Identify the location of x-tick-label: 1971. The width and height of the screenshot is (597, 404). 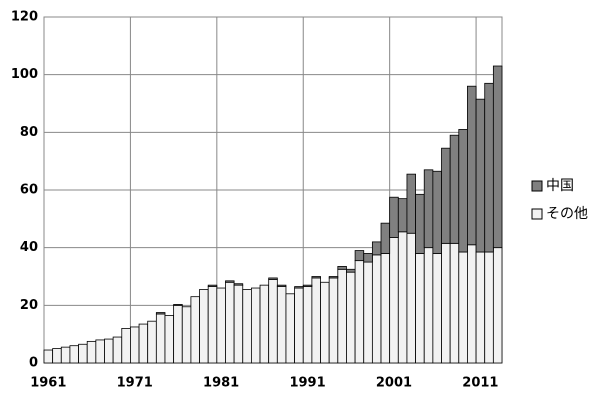
(135, 383).